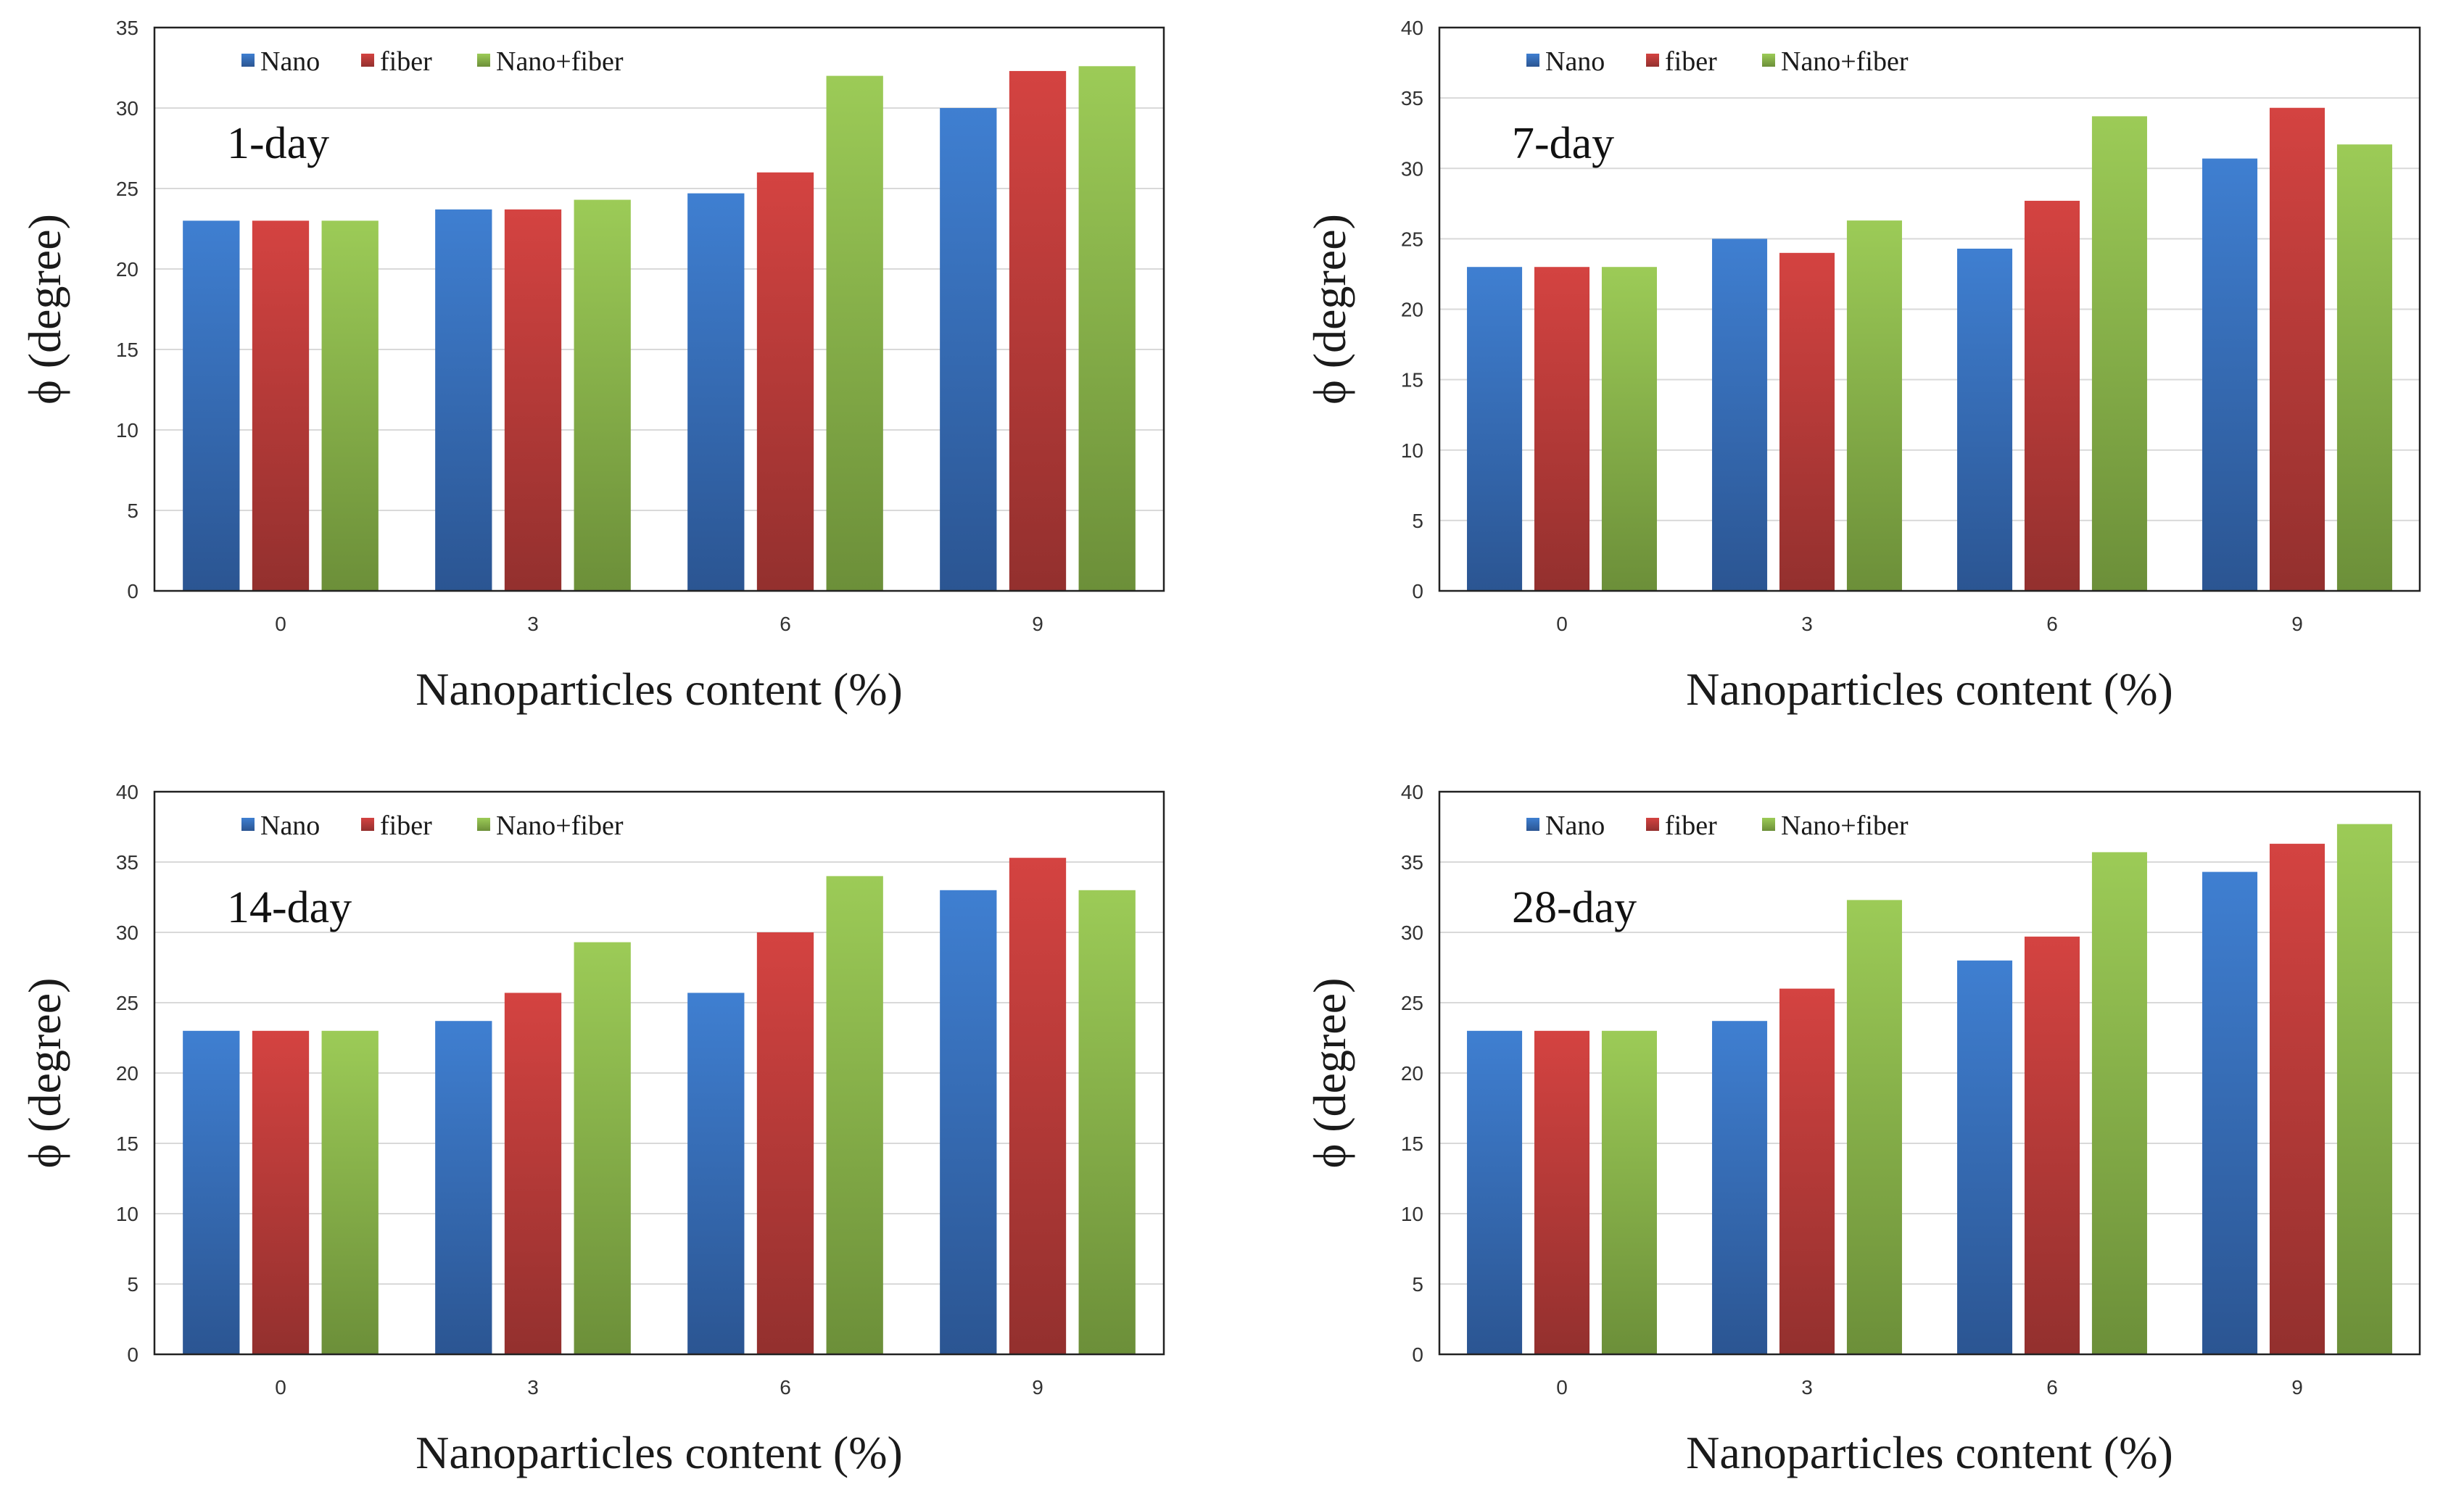 Image resolution: width=2464 pixels, height=1487 pixels. I want to click on y-tick-label: 40, so click(127, 792).